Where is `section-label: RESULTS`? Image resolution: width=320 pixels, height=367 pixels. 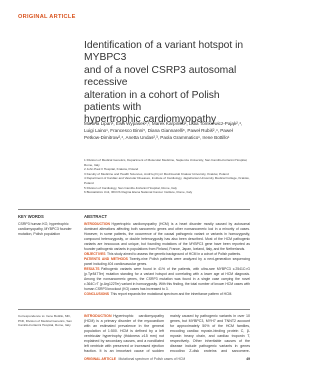
section-label: RESULTS is located at coordinates (92, 269).